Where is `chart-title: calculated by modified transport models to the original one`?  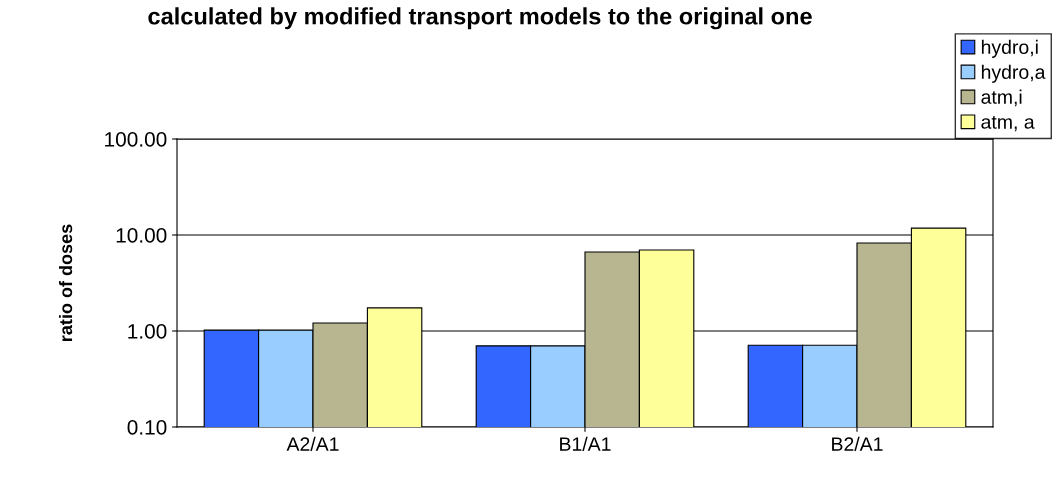
chart-title: calculated by modified transport models to the original one is located at coordinates (480, 18).